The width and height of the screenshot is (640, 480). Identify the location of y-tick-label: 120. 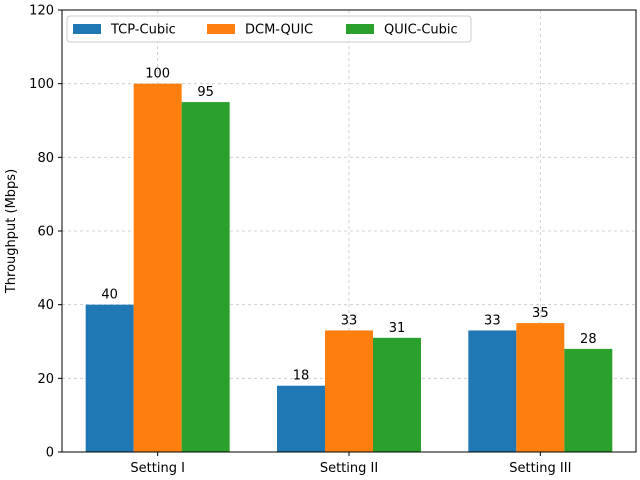
(41, 11).